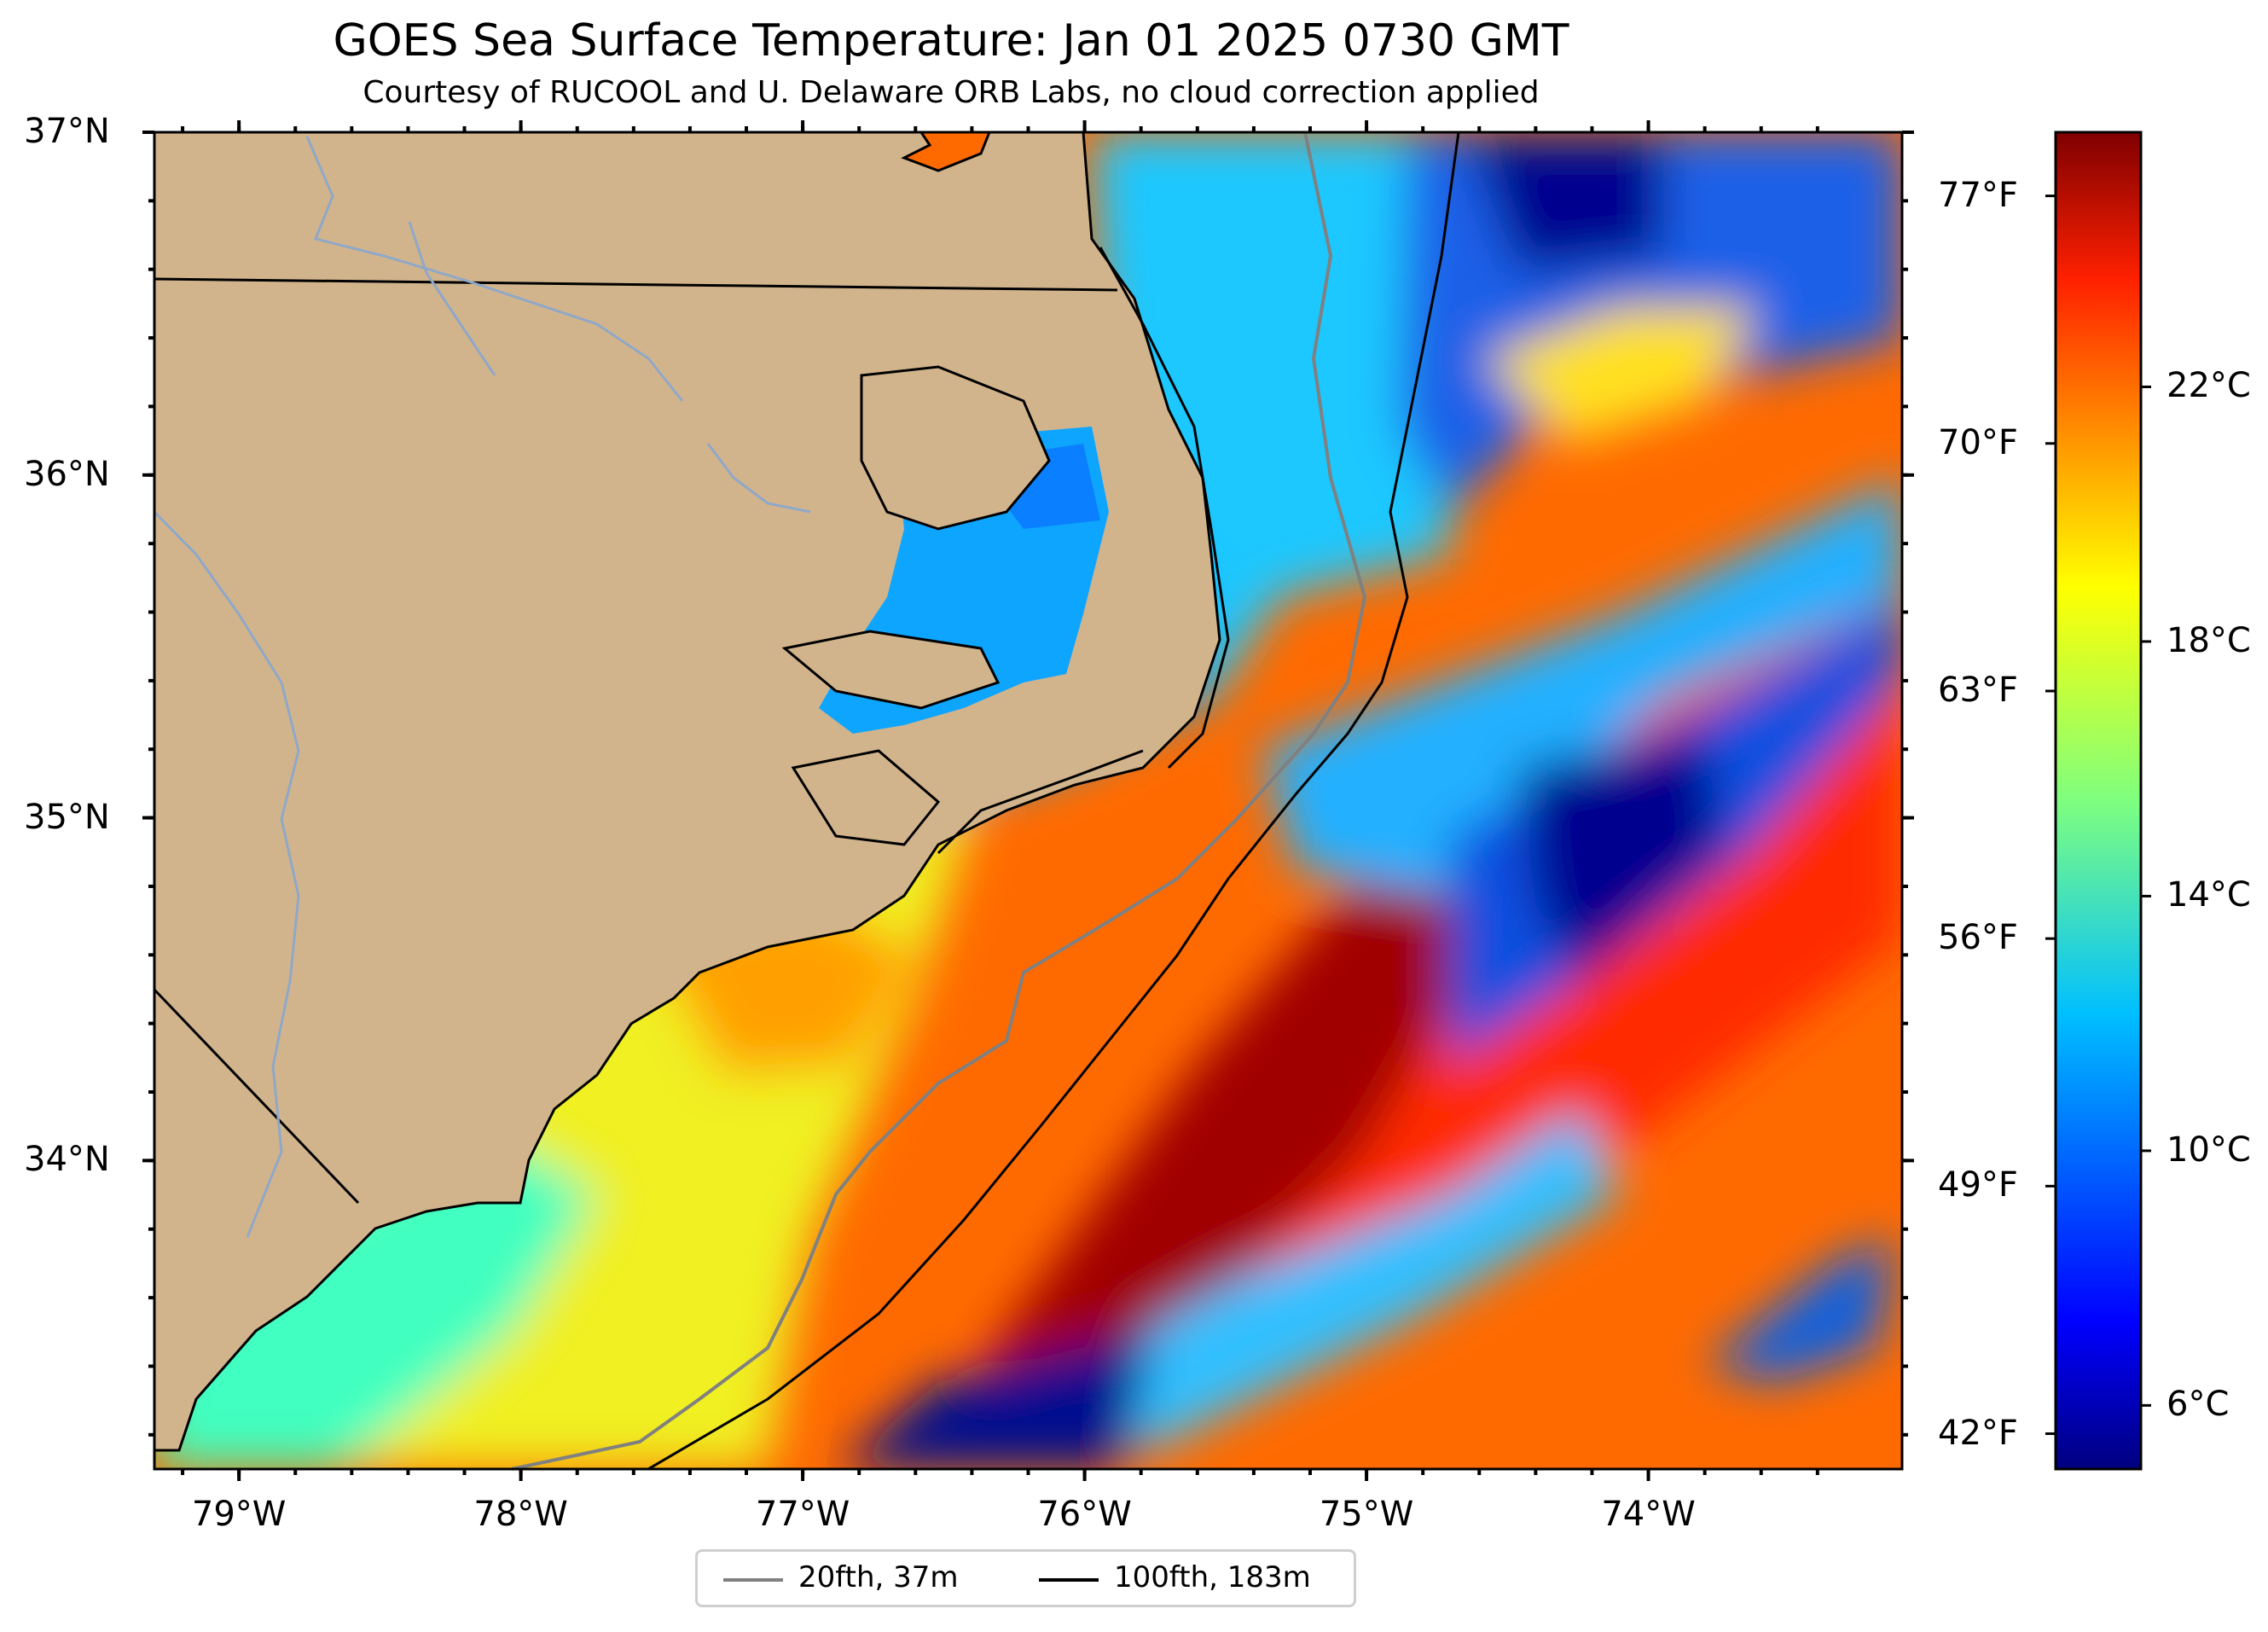 The width and height of the screenshot is (2268, 1632). What do you see at coordinates (256, 1096) in the screenshot?
I see `state-border-nc-sc` at bounding box center [256, 1096].